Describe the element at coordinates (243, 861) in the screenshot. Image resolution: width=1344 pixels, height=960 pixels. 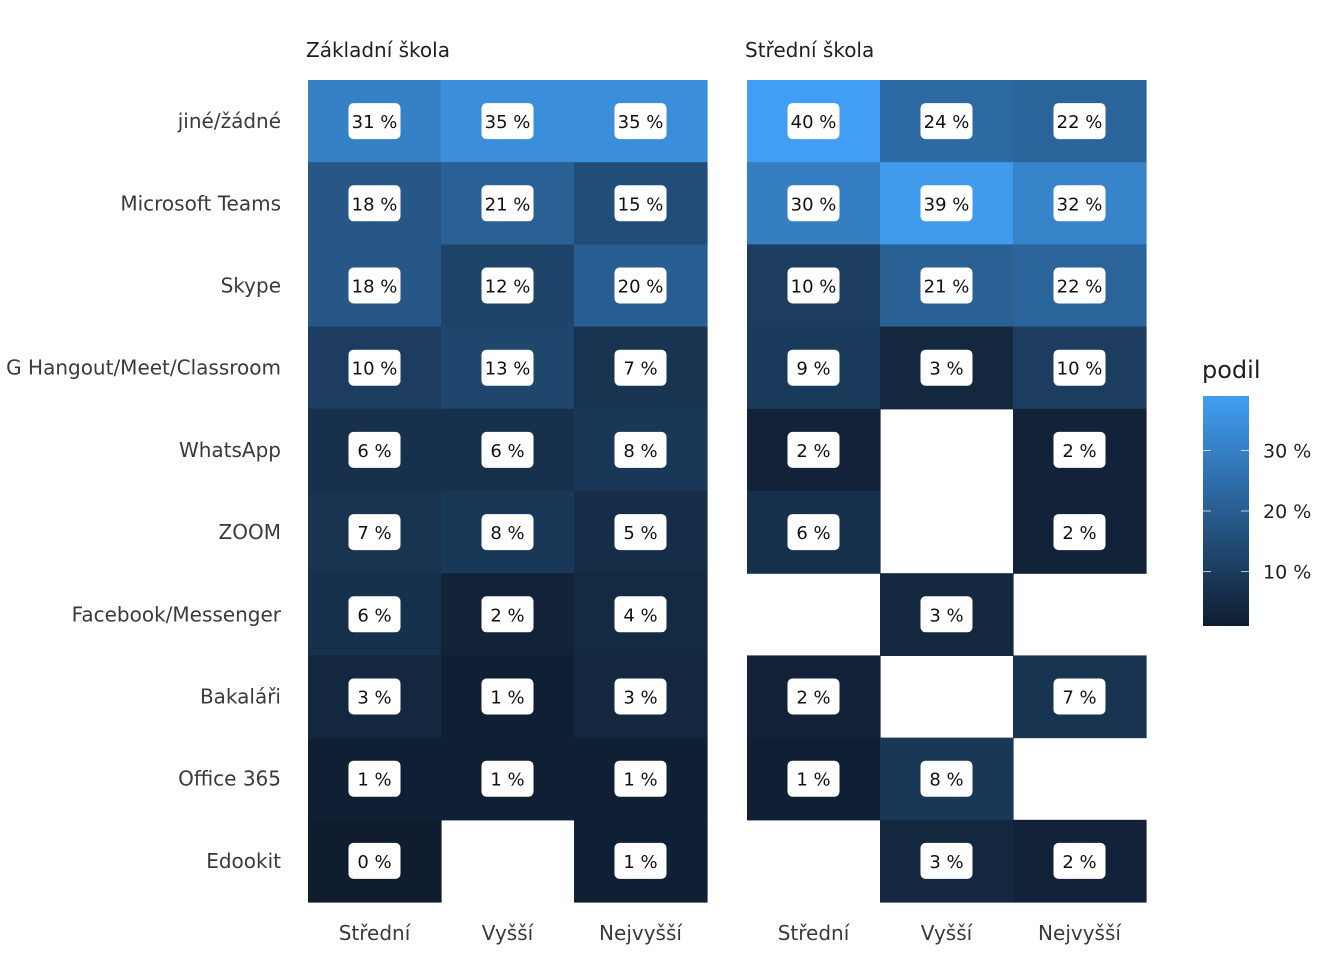
I see `y-tick-label: Edookit` at that location.